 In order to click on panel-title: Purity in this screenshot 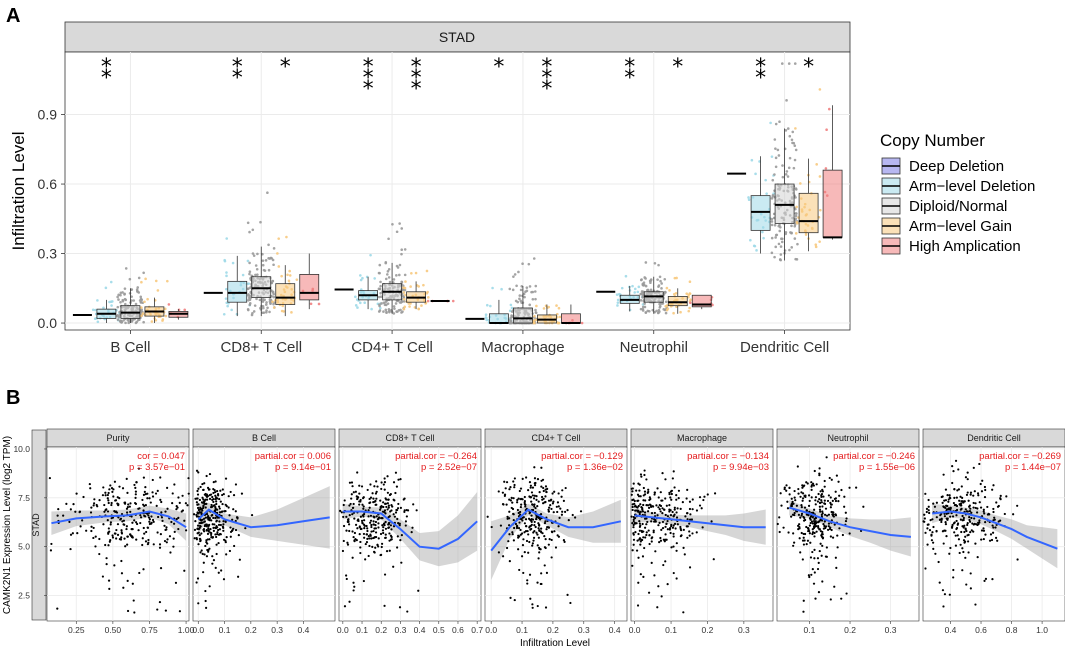, I will do `click(118, 438)`.